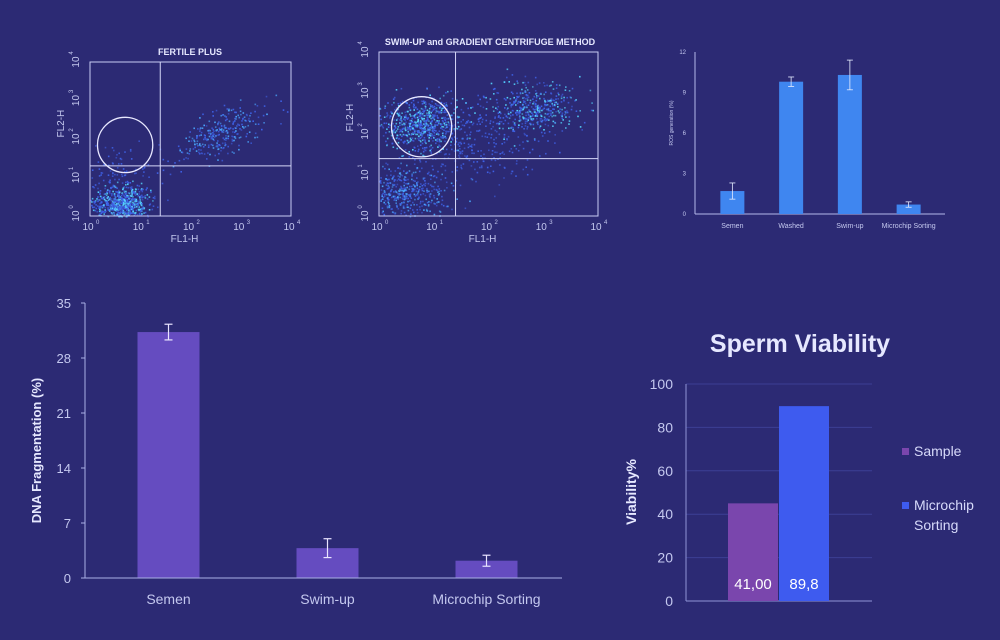 The height and width of the screenshot is (640, 1000). What do you see at coordinates (685, 134) in the screenshot?
I see `ros-y-tick-label: 6` at bounding box center [685, 134].